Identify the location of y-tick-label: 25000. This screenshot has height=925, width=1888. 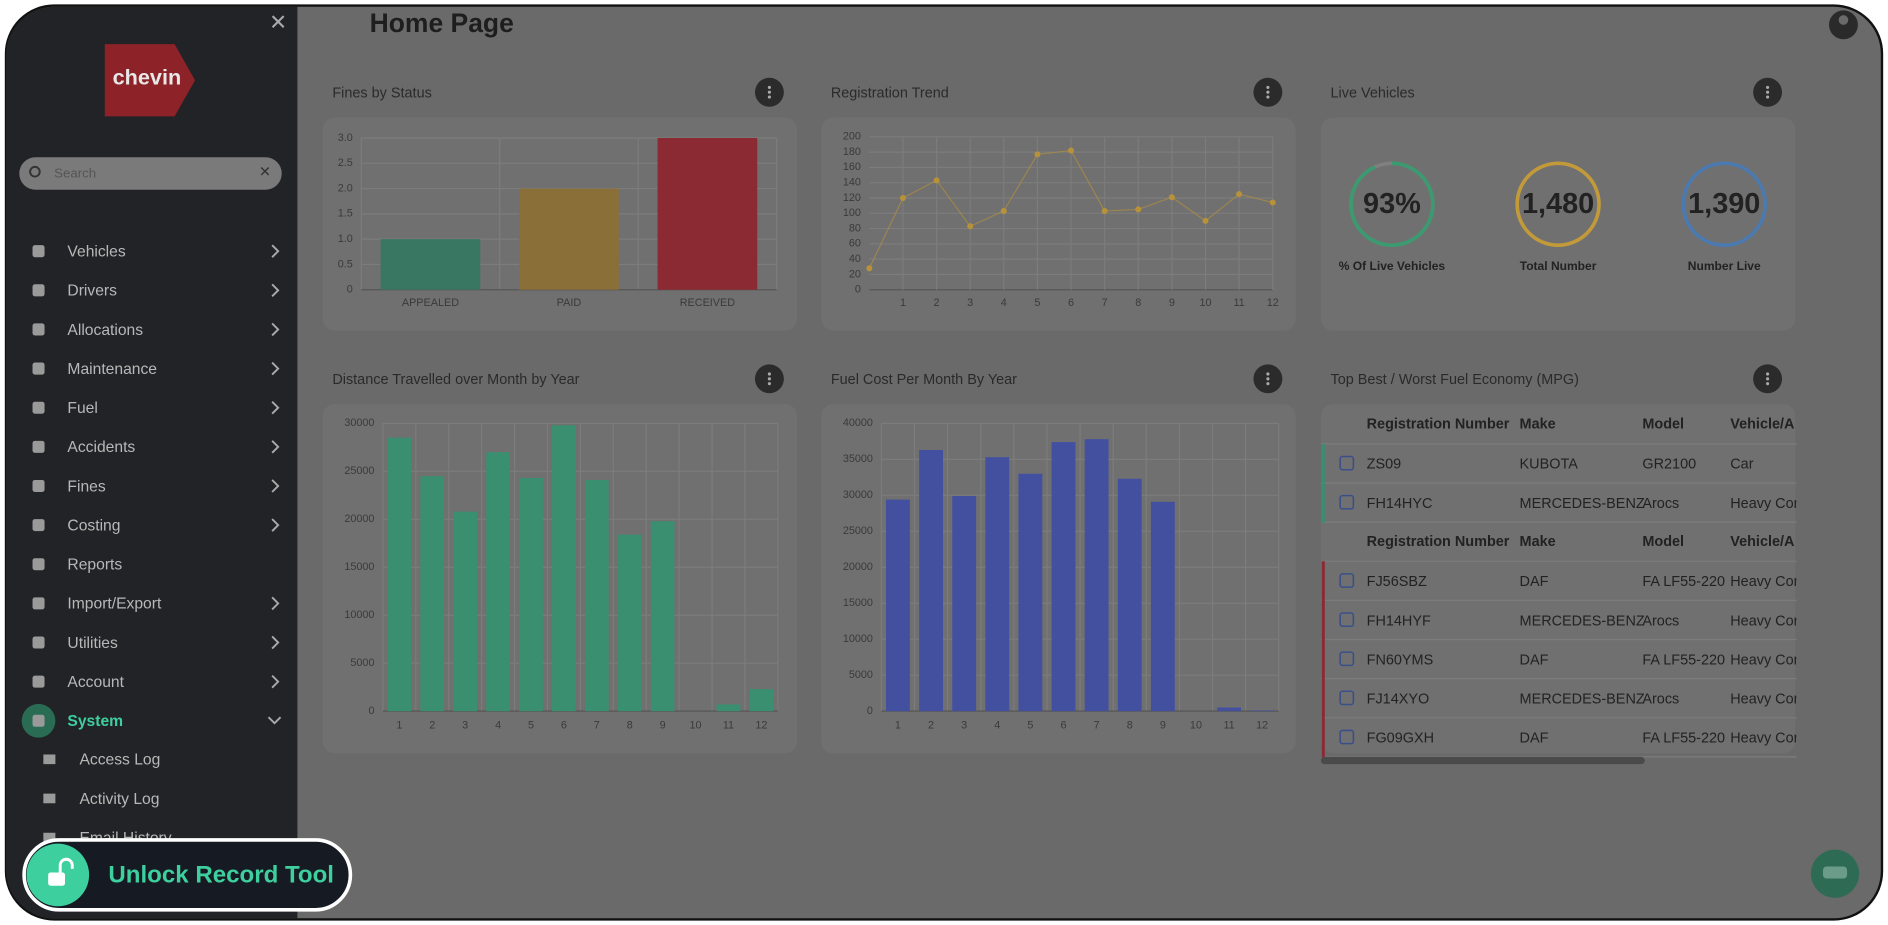
(858, 531).